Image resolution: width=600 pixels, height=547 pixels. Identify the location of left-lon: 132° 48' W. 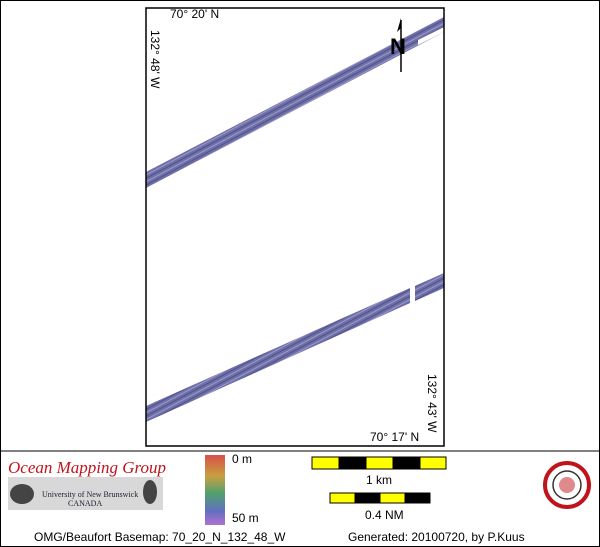
(155, 59).